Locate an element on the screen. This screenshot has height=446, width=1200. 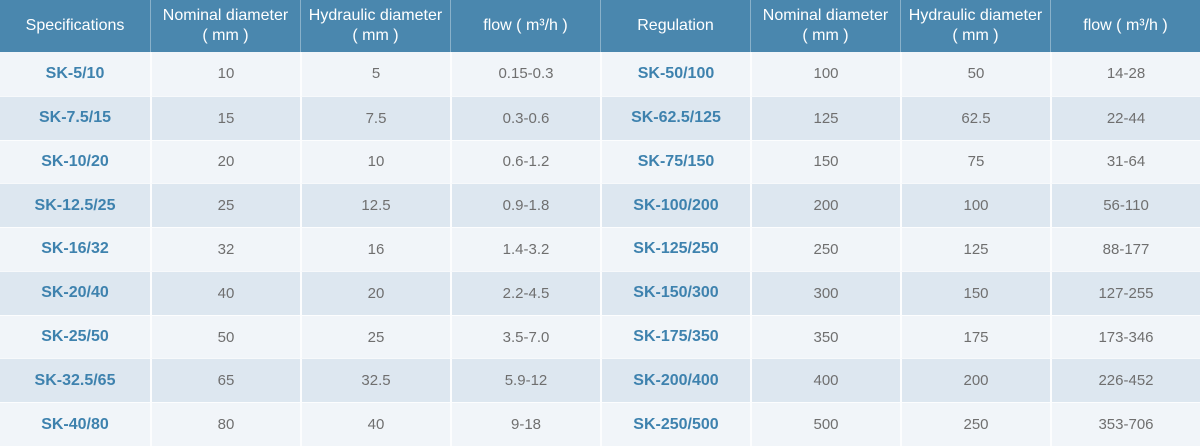
value-cell: 175 is located at coordinates (975, 336).